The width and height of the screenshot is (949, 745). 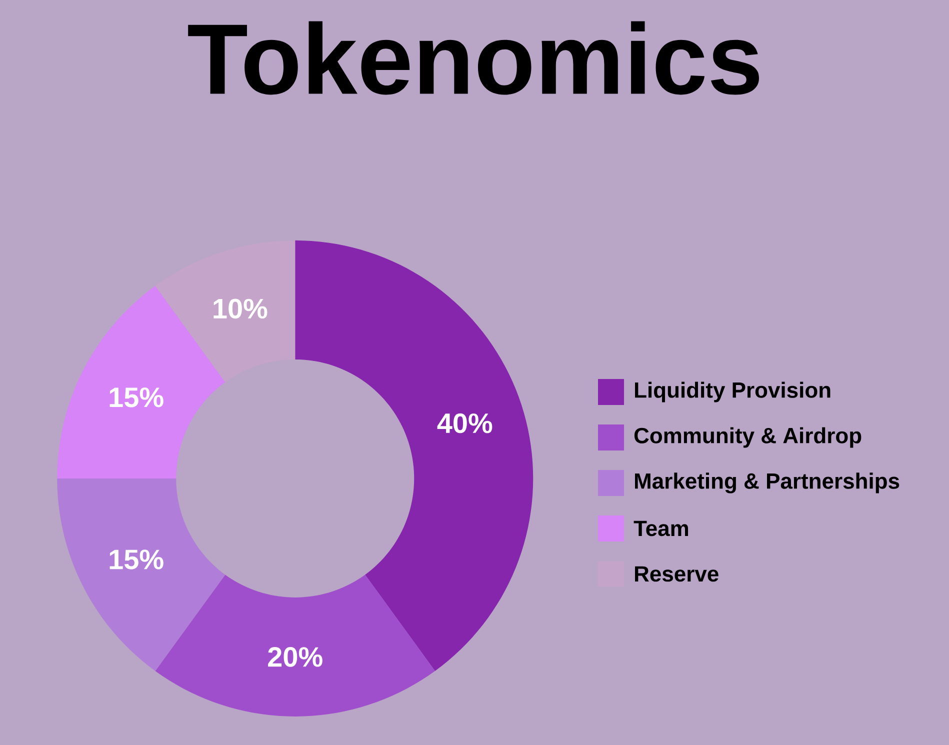 I want to click on legend-label: Team, so click(x=661, y=528).